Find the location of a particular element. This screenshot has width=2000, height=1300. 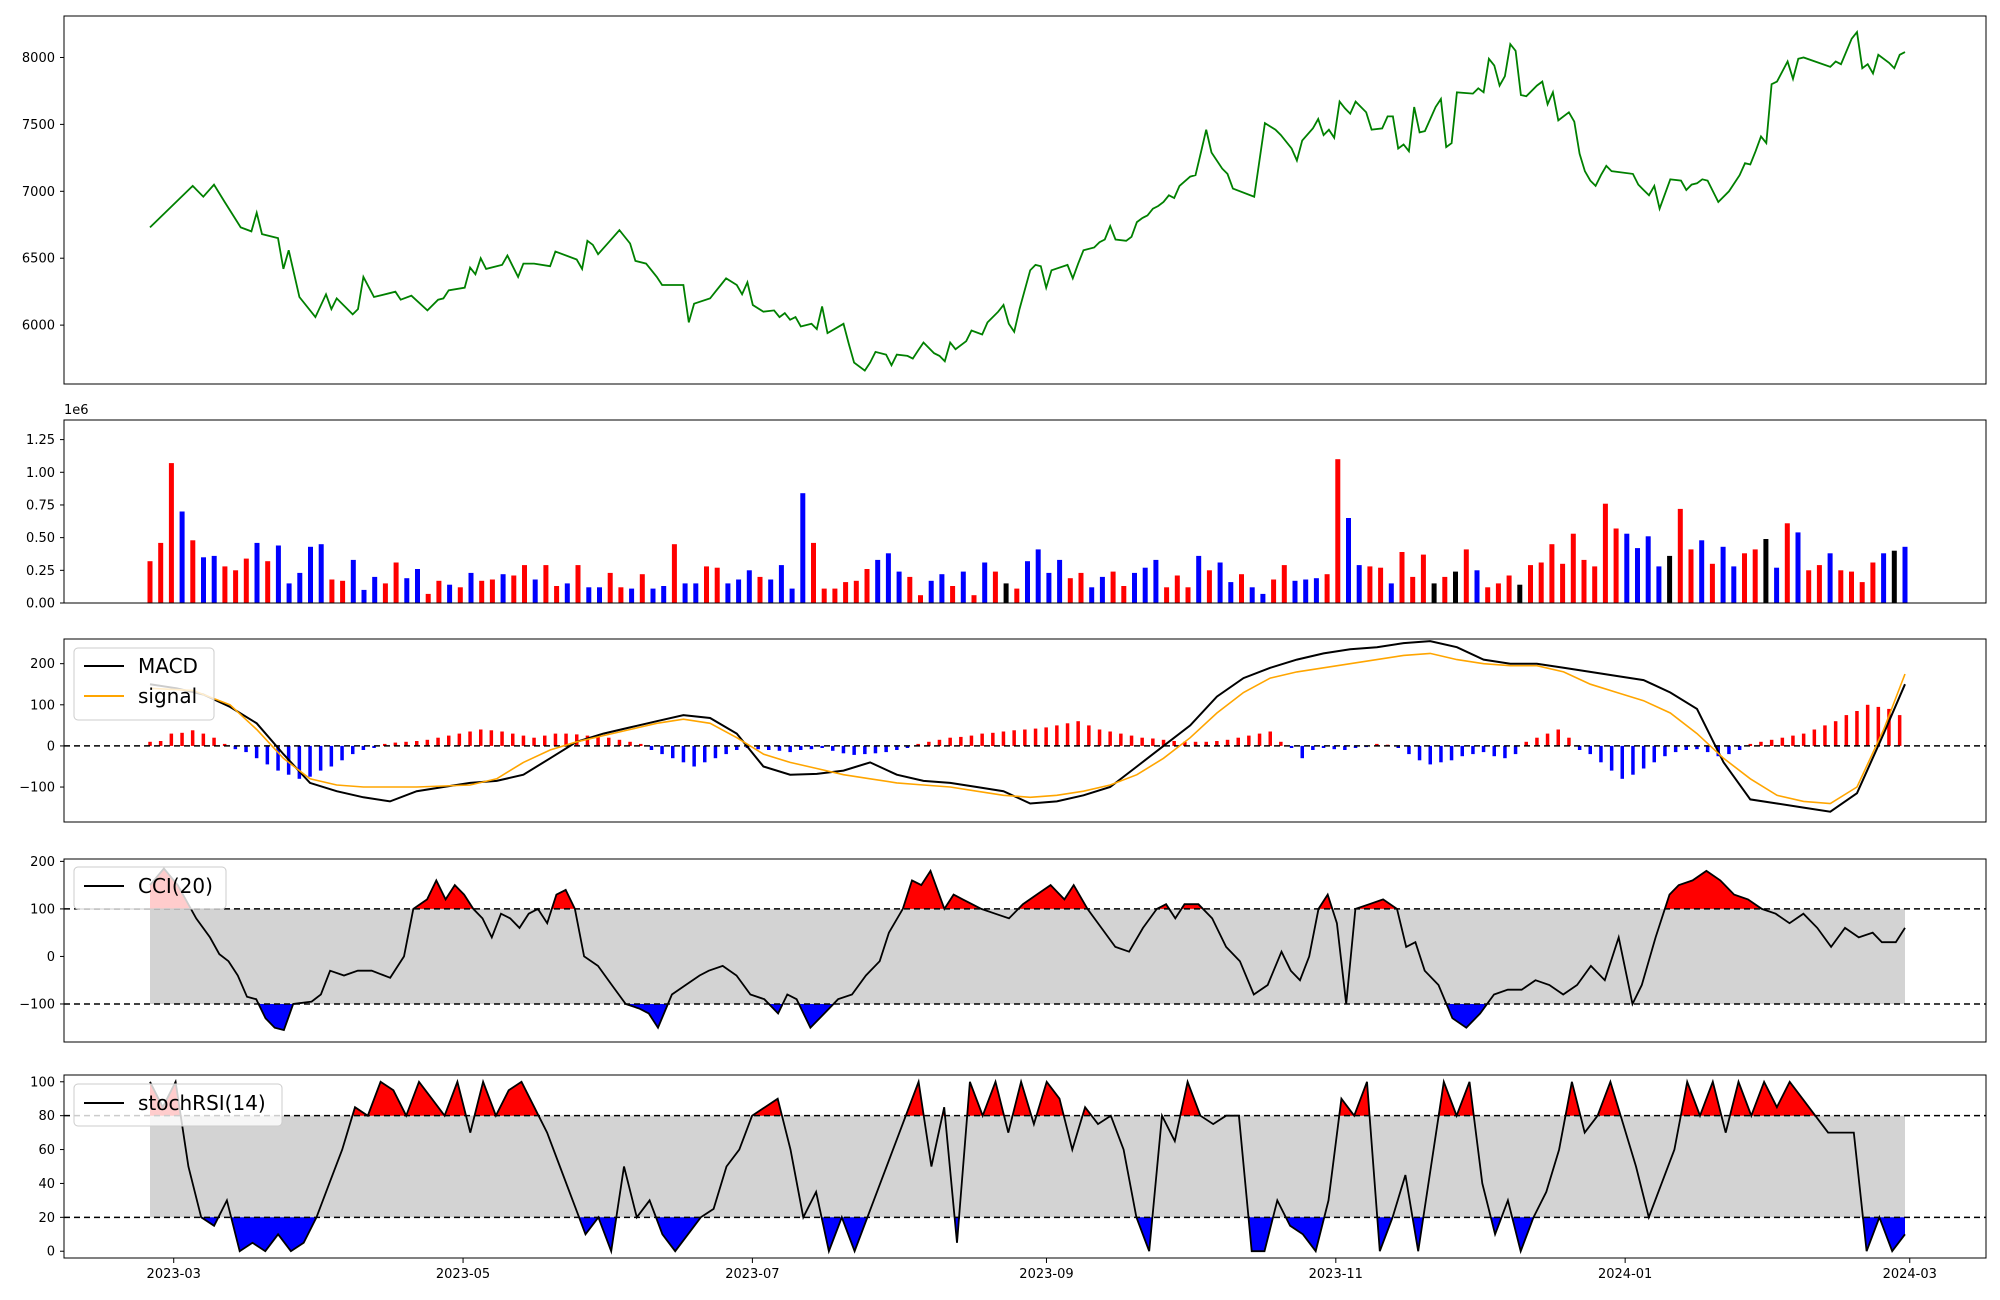

x-tick-label: 2023-09 is located at coordinates (1046, 1274).